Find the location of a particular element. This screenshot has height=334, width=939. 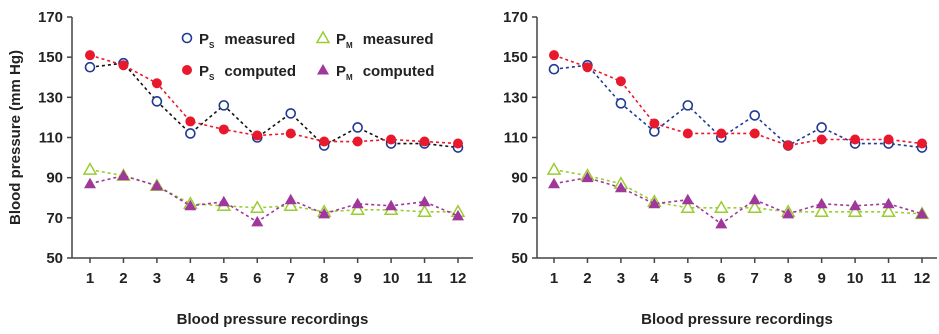

series-line-pm_measured is located at coordinates (273, 190).